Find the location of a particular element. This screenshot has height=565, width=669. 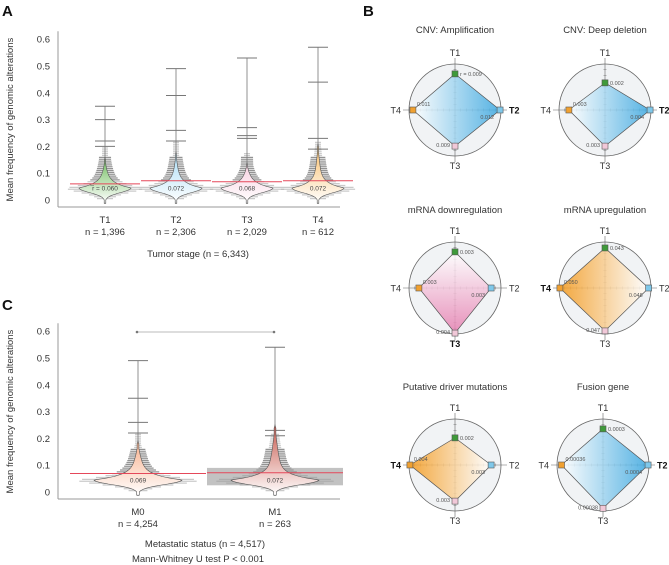

radar-title: CNV: Amplification is located at coordinates (455, 30).